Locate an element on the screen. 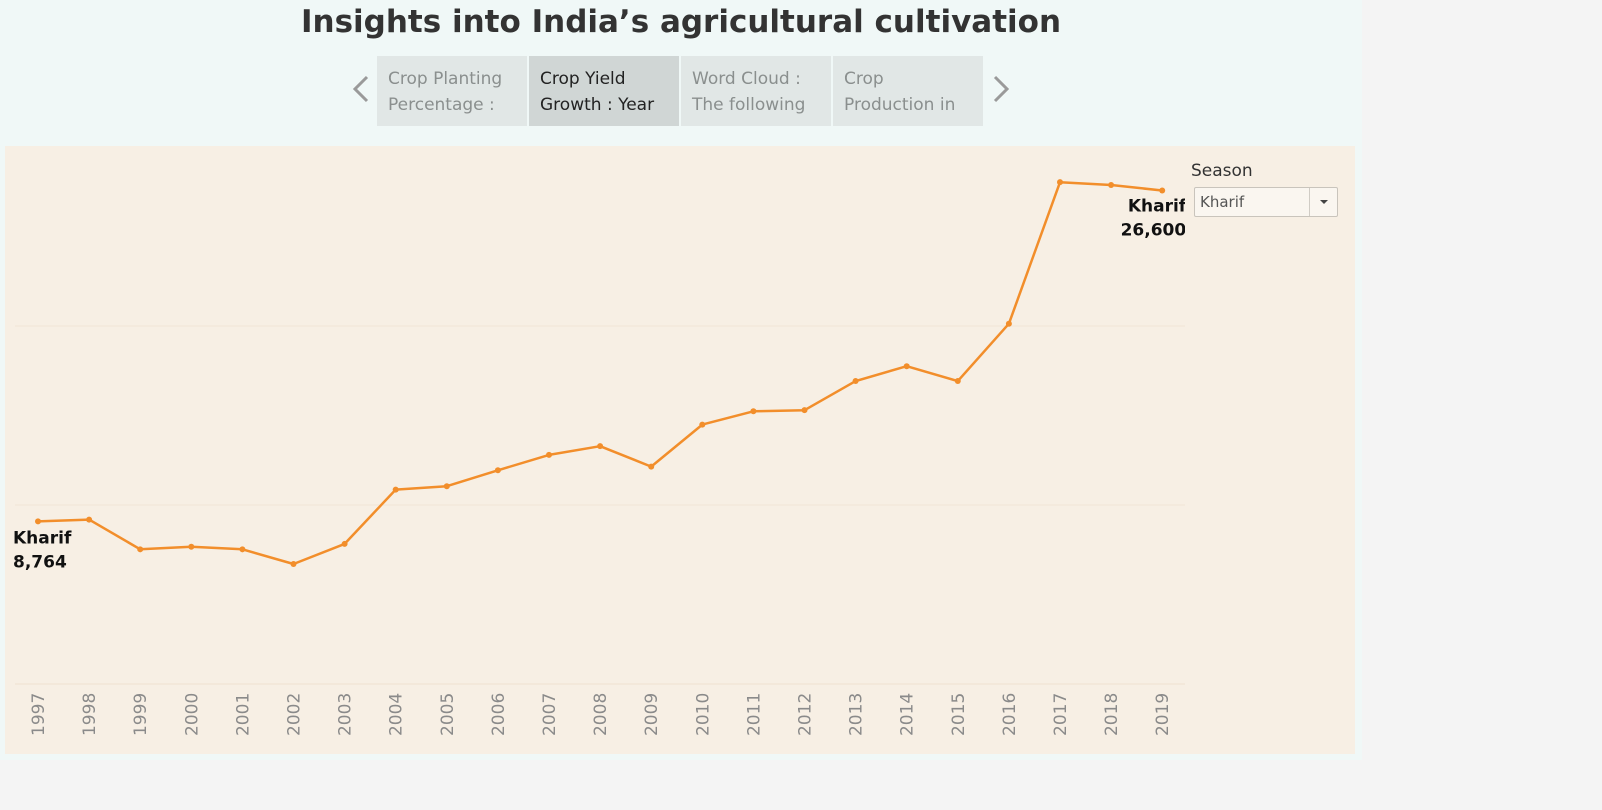 The image size is (1602, 810). x-tick-label: 1999 is located at coordinates (141, 714).